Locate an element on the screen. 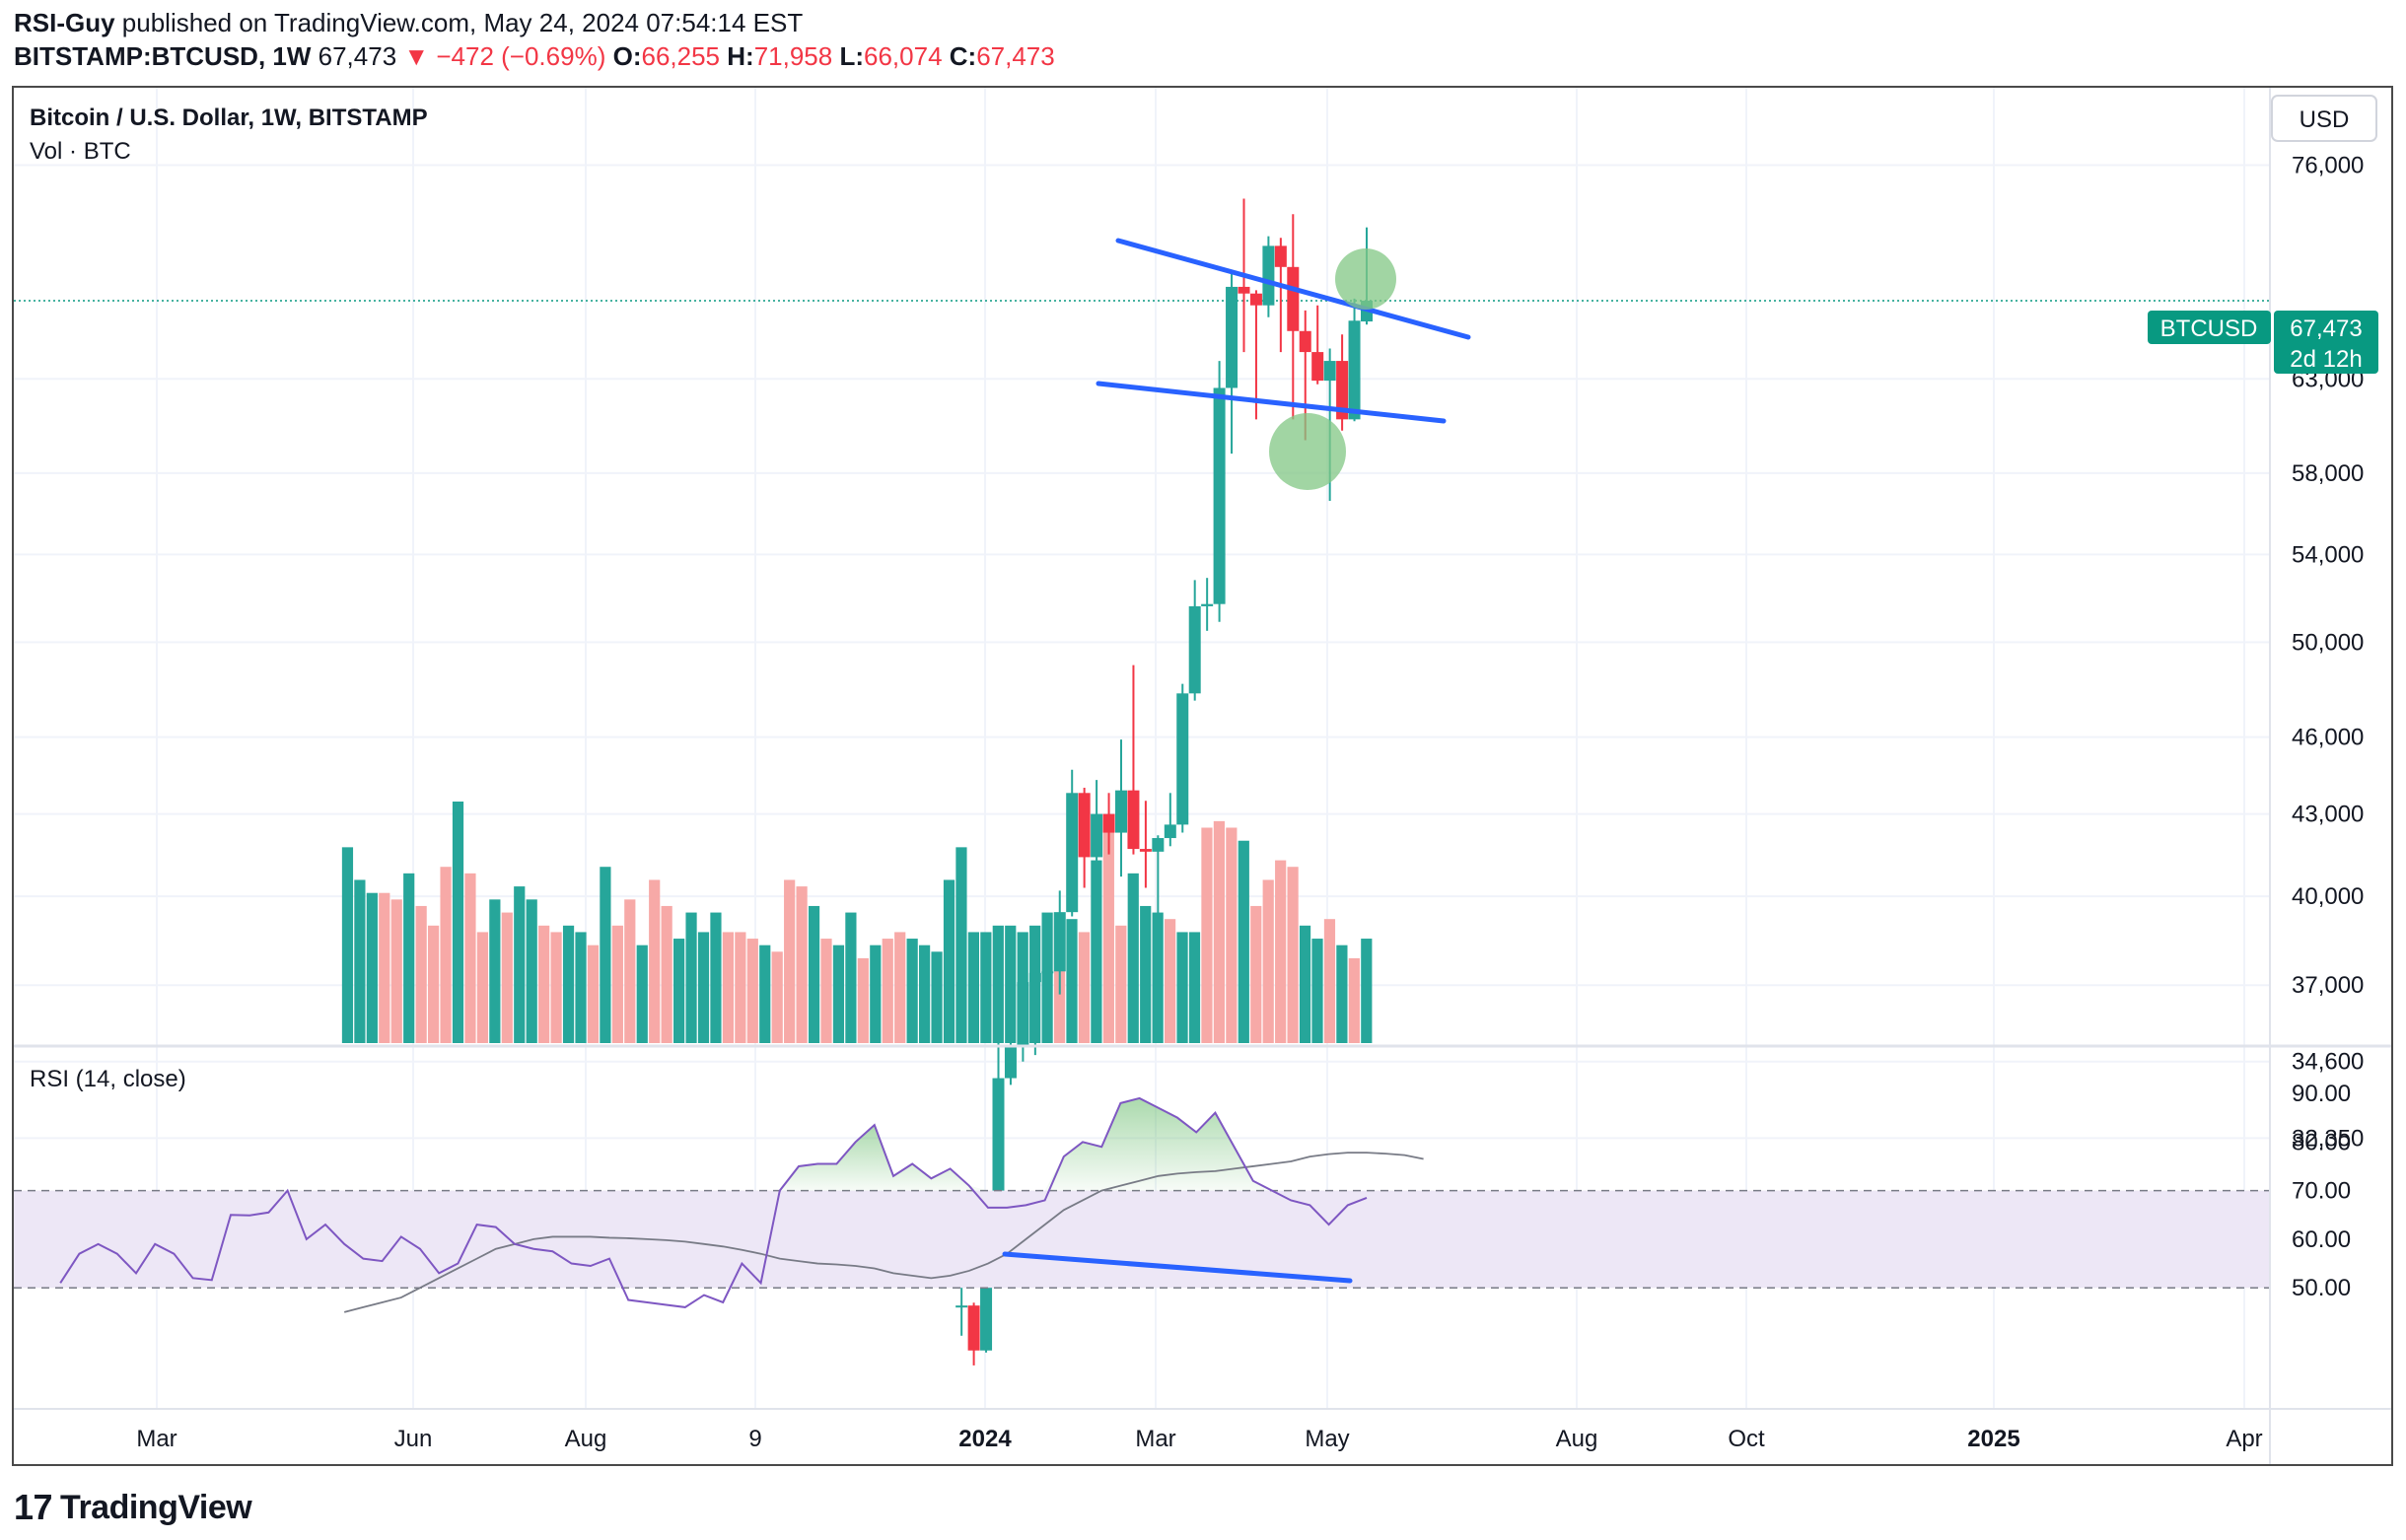 This screenshot has height=1540, width=2406. low-value: 66,074 is located at coordinates (903, 56).